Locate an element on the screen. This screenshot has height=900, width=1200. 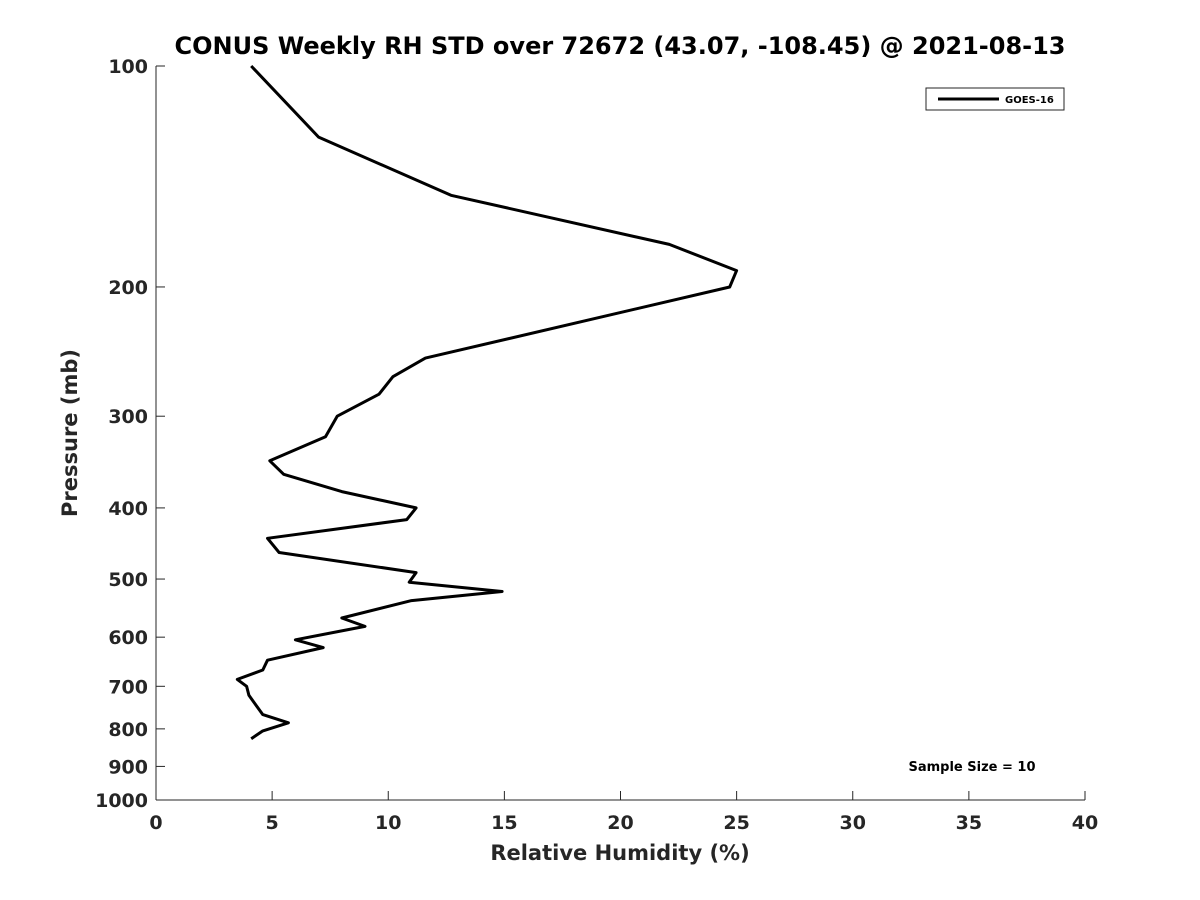
x-axis-label: Relative Humidity (%) is located at coordinates (619, 853).